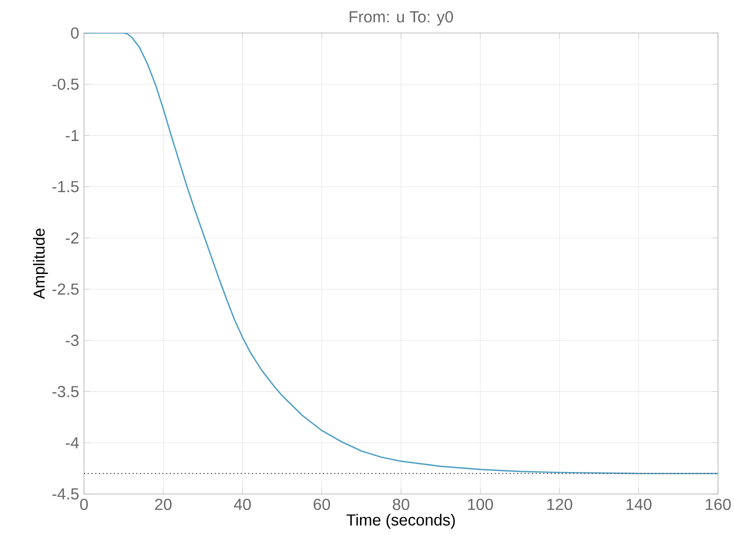 This screenshot has height=550, width=734. I want to click on y-axis-title: Amplitude, so click(40, 264).